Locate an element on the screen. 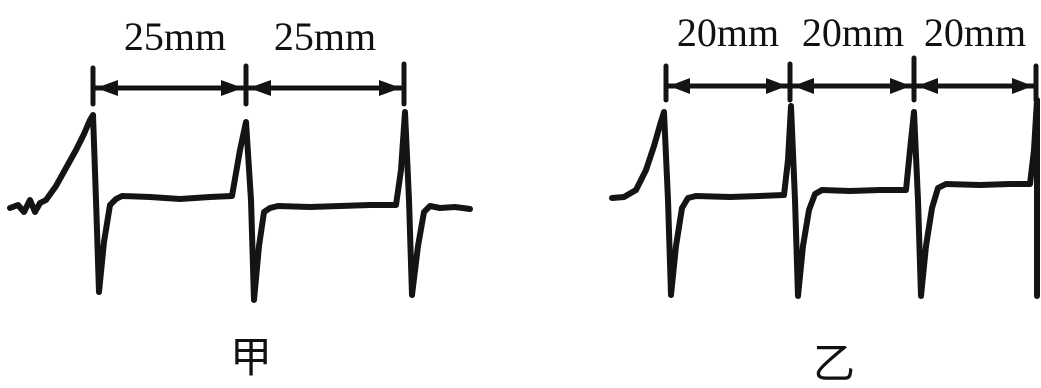  jia-panel-caption: 甲 is located at coordinates (251, 357).